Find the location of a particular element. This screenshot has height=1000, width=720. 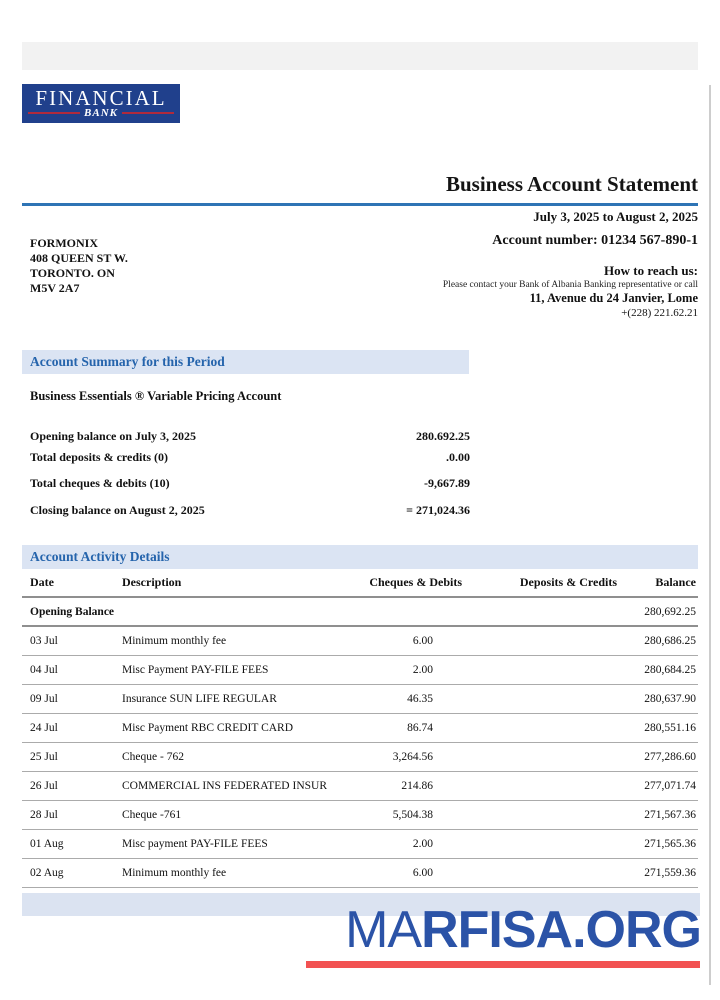

recipient-postal-code: M5V 2A7 is located at coordinates (55, 288).